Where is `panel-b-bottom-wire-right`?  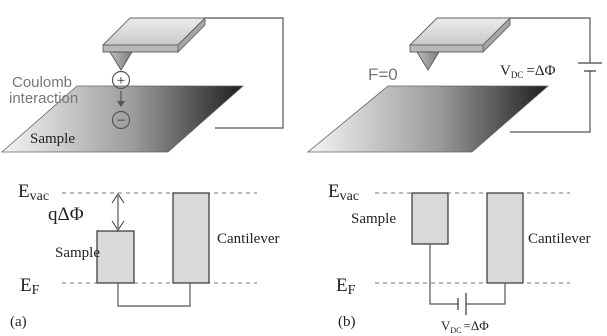 panel-b-bottom-wire-right is located at coordinates (486, 294).